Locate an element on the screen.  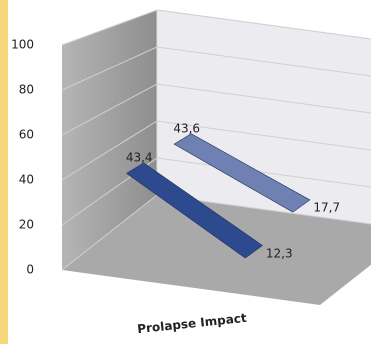
data-label: 12,3 is located at coordinates (279, 253).